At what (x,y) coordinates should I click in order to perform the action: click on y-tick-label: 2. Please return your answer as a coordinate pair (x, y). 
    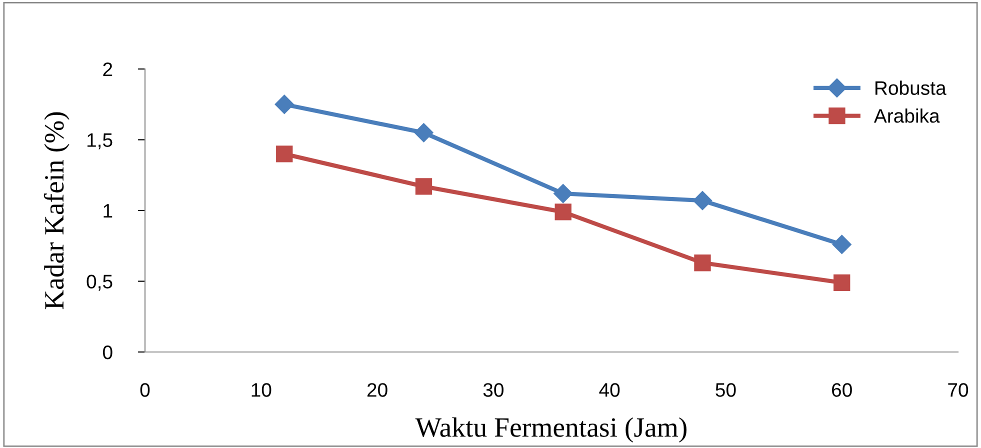
    Looking at the image, I should click on (107, 69).